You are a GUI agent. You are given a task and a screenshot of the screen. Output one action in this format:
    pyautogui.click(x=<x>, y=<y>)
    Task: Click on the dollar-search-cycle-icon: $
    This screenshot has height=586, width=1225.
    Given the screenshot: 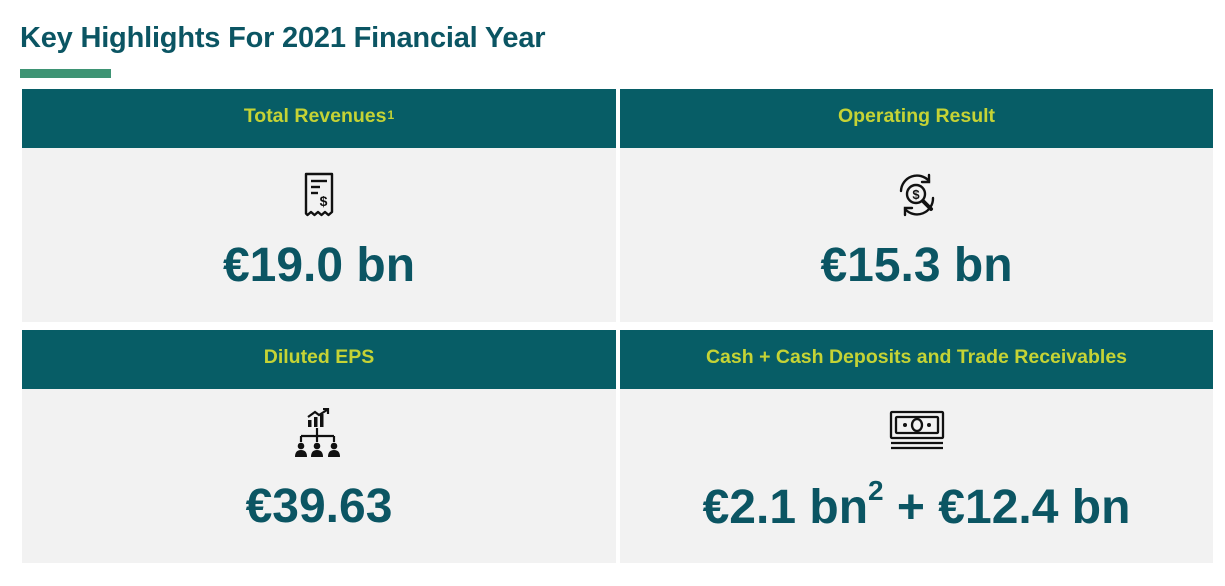 What is the action you would take?
    pyautogui.click(x=917, y=195)
    